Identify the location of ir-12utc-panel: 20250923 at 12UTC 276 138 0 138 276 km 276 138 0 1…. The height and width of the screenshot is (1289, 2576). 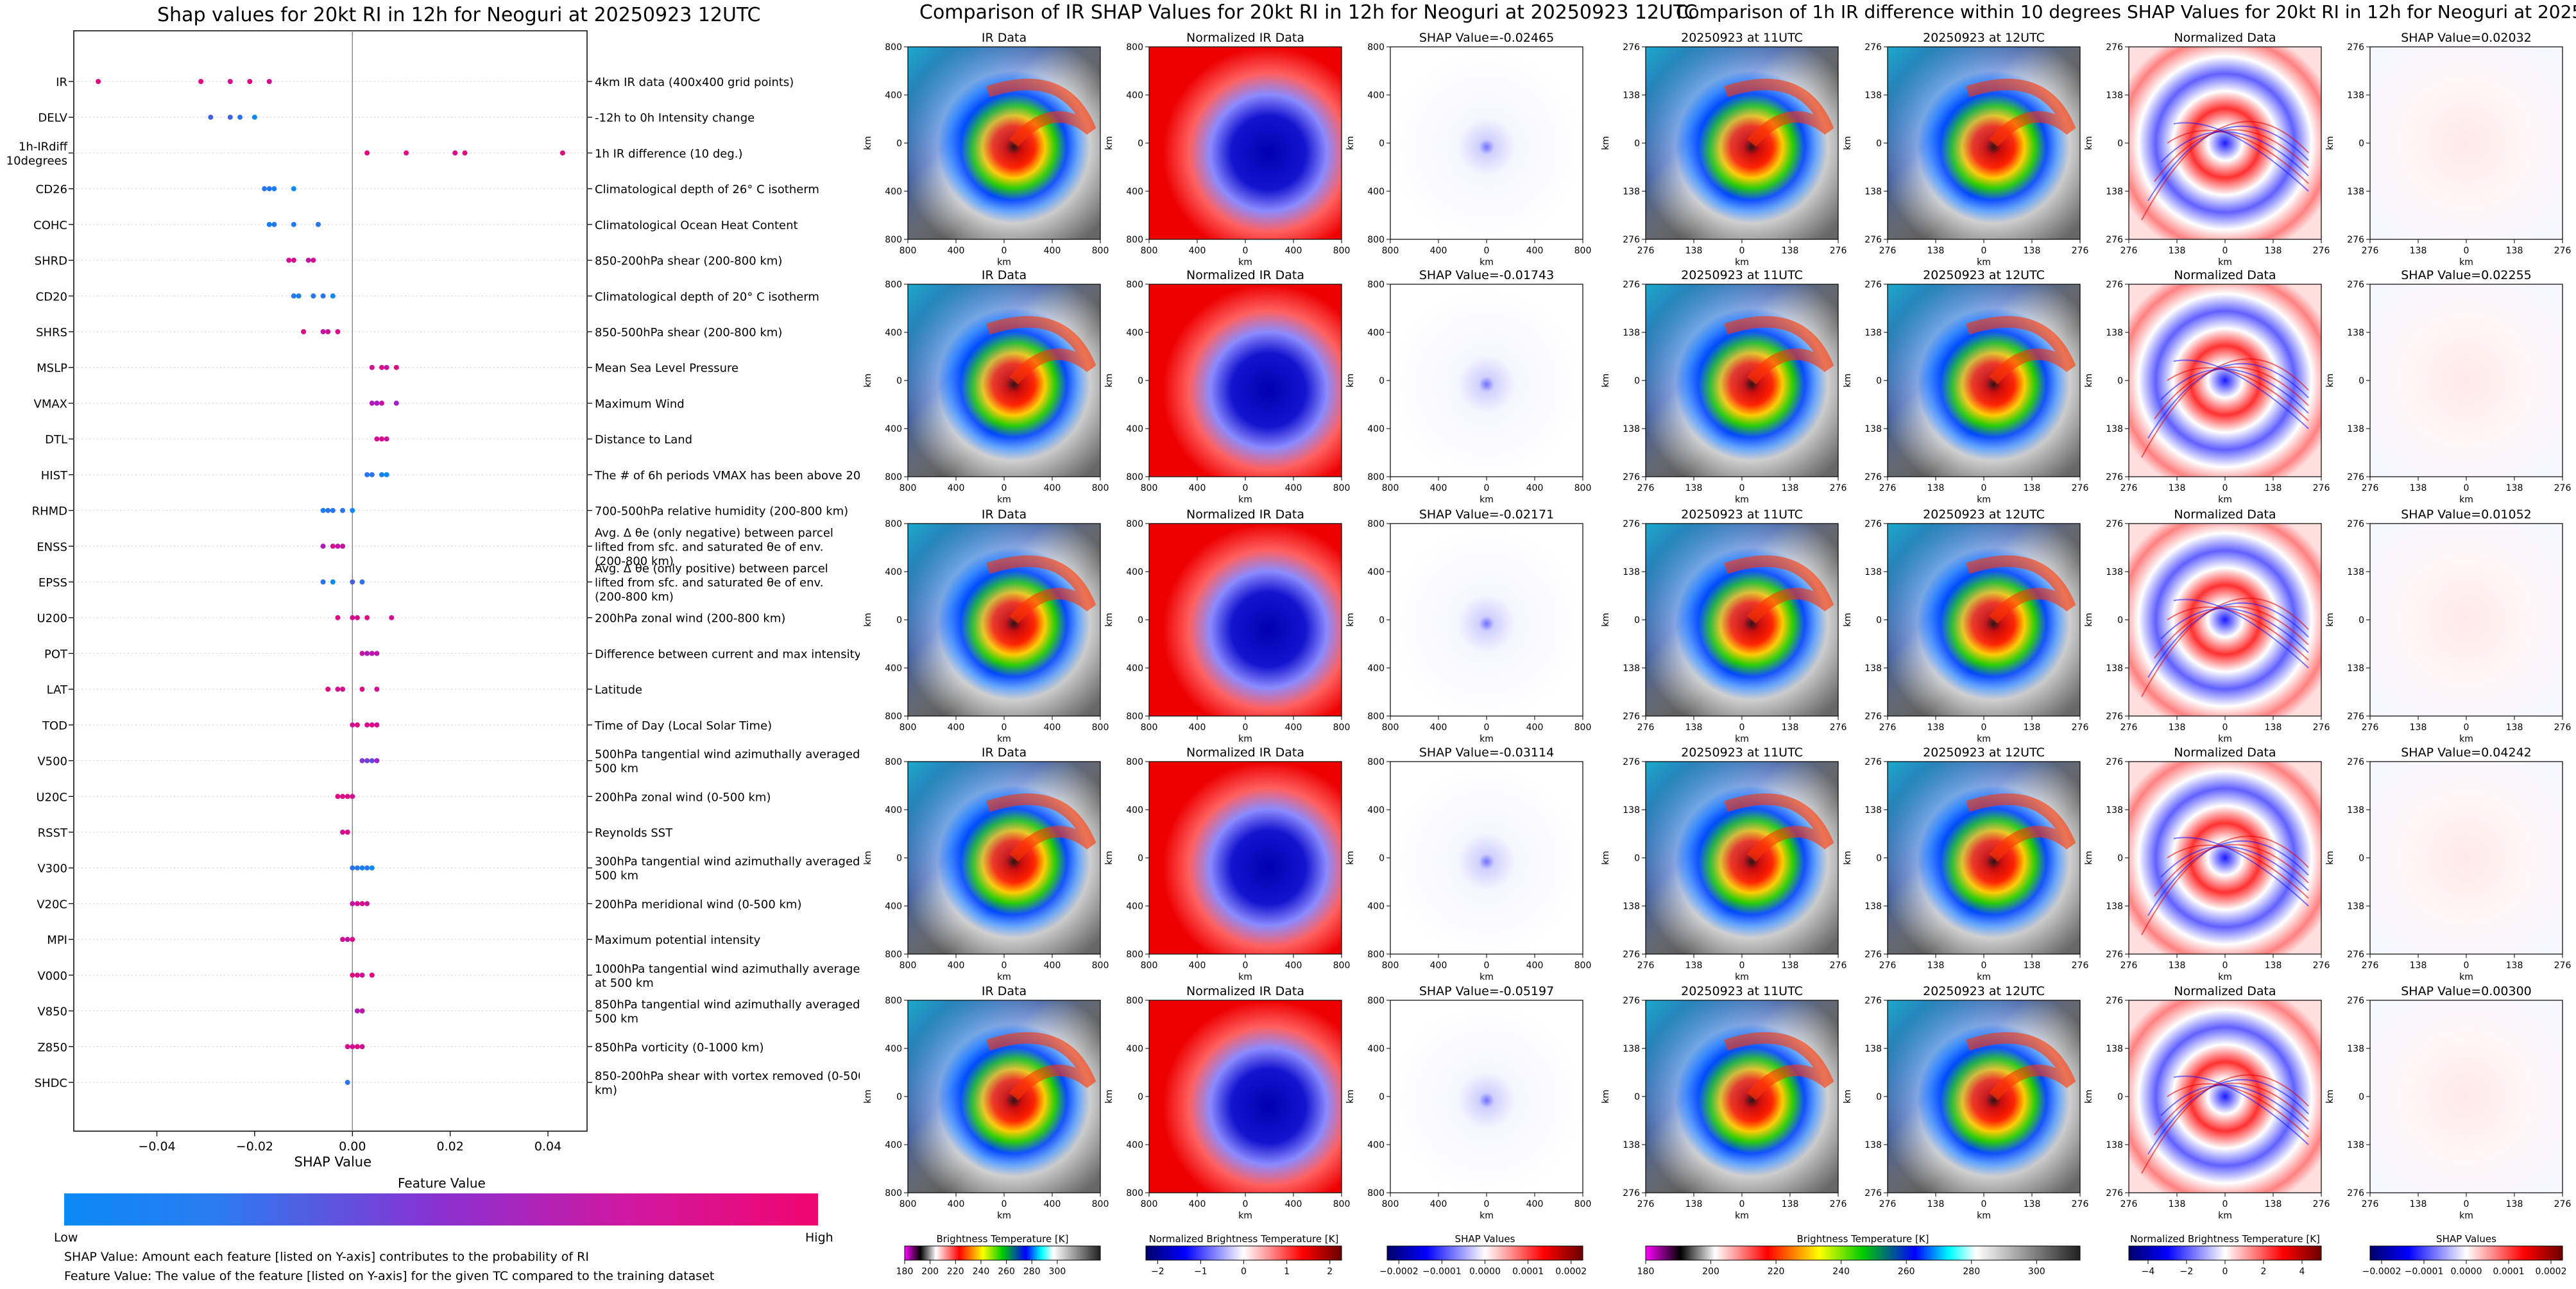
(1965, 864).